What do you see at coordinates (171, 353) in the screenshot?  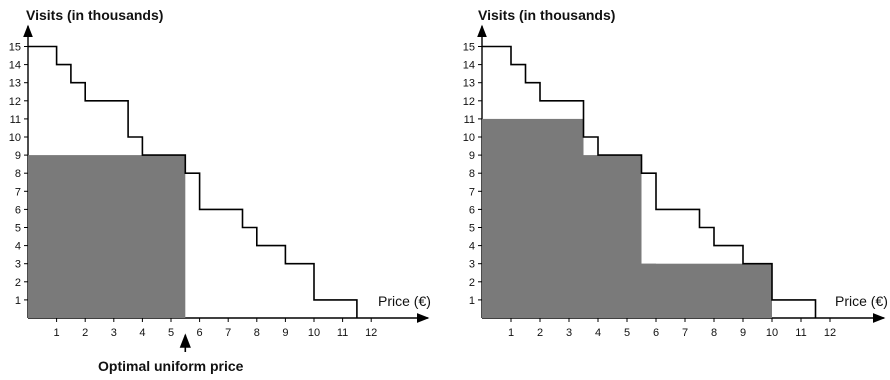 I see `optimal-price-annotation: Optimal uniform price` at bounding box center [171, 353].